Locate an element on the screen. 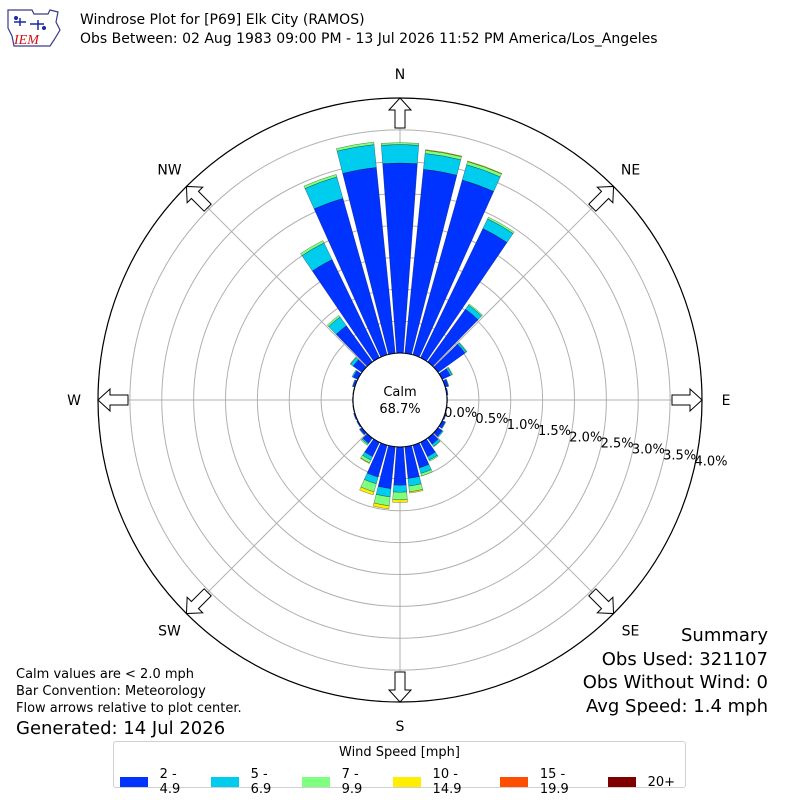  logo-text: IEM is located at coordinates (26, 40).